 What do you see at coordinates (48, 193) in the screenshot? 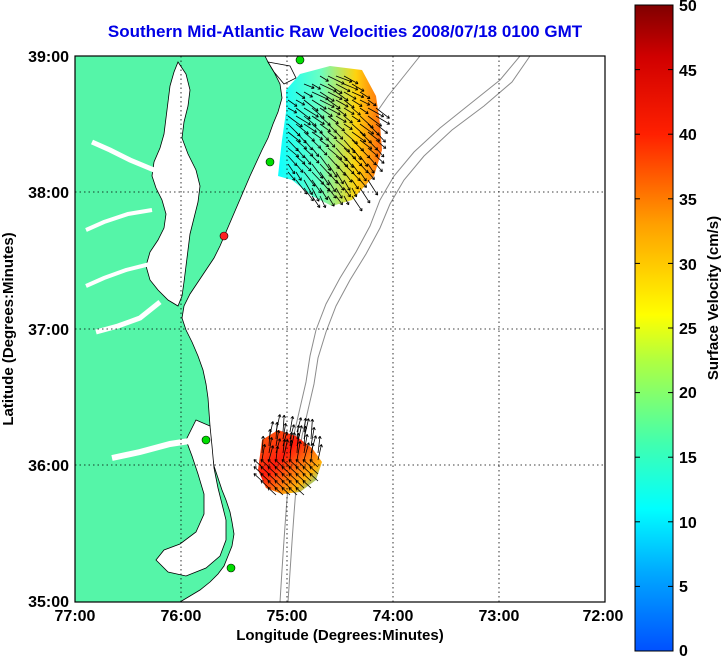
I see `y-tick-label: 38:00` at bounding box center [48, 193].